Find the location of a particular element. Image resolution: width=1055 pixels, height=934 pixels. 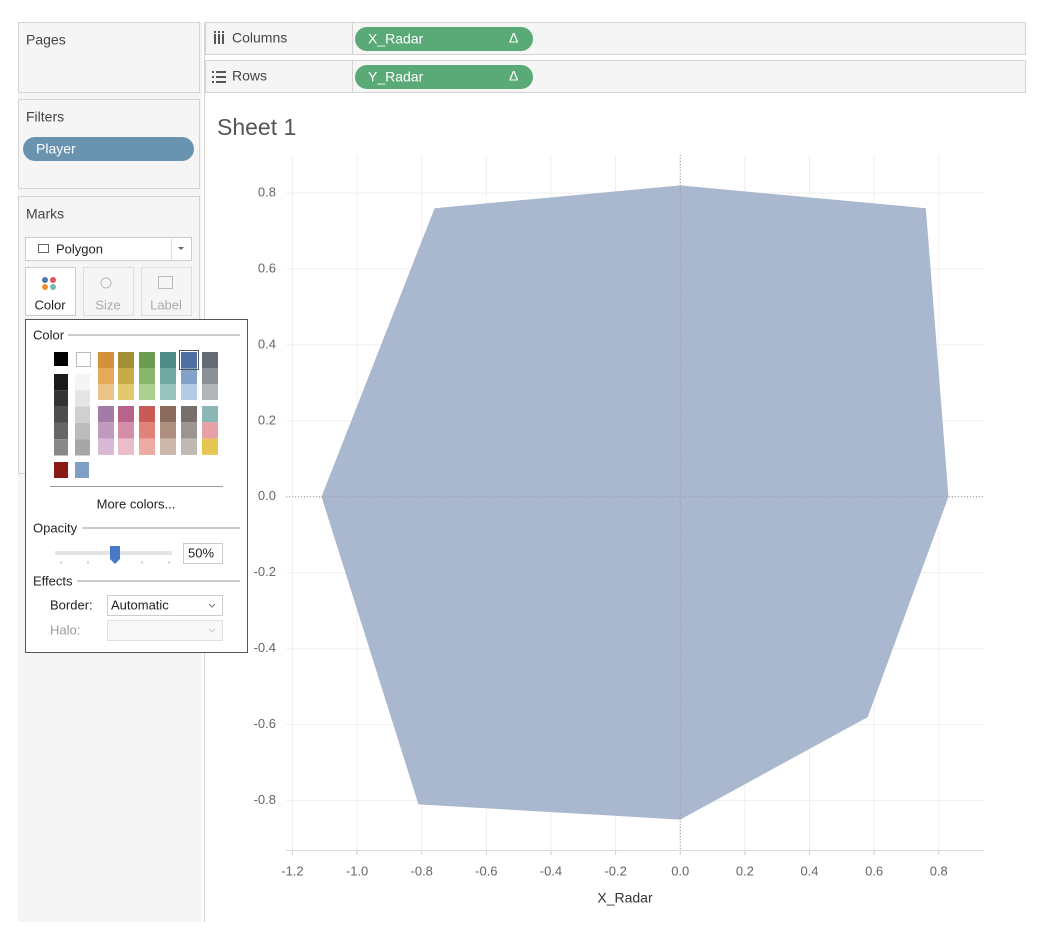

color-icon is located at coordinates (49, 283).